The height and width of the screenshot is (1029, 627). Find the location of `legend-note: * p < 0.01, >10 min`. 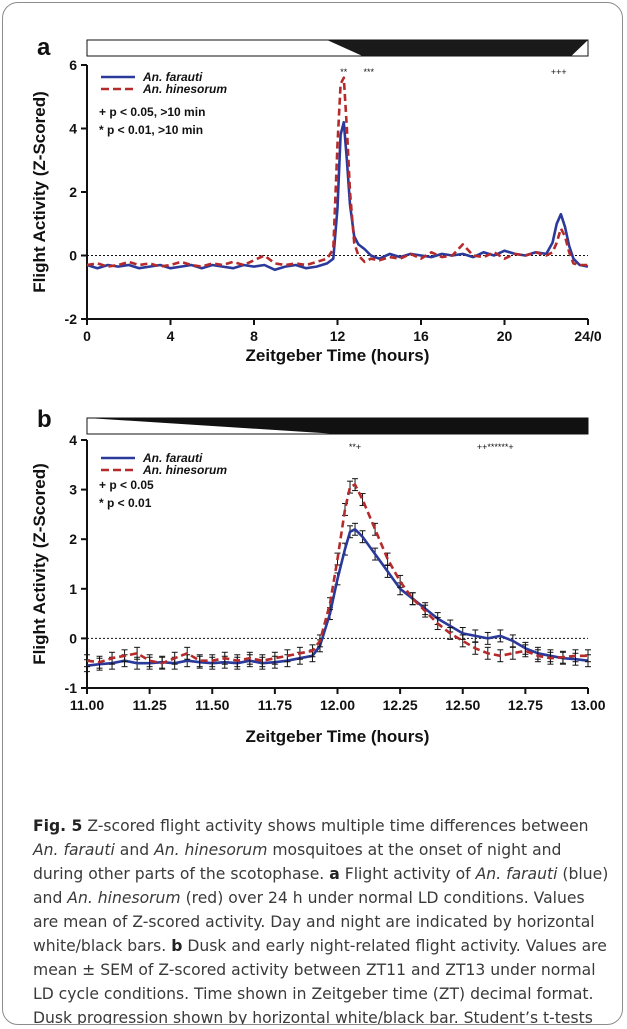

legend-note: * p < 0.01, >10 min is located at coordinates (151, 130).